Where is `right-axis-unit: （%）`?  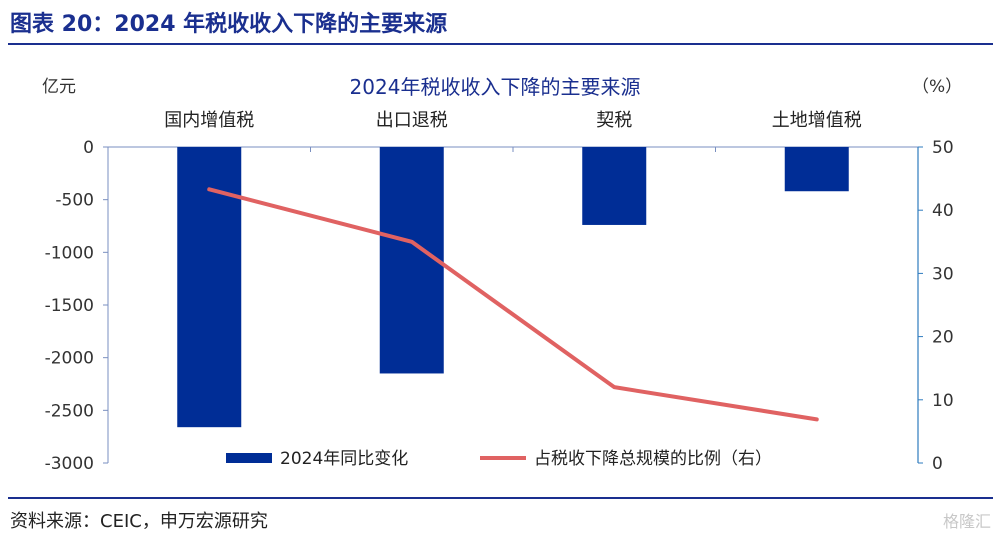 right-axis-unit: （%） is located at coordinates (937, 87).